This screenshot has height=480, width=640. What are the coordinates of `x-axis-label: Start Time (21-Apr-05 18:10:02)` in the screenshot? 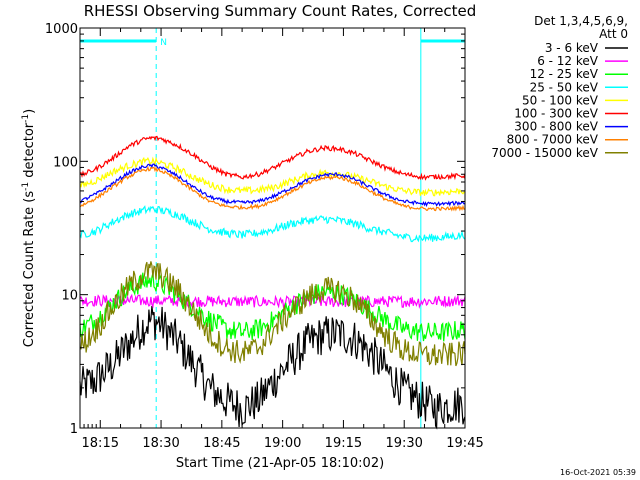 It's located at (280, 463).